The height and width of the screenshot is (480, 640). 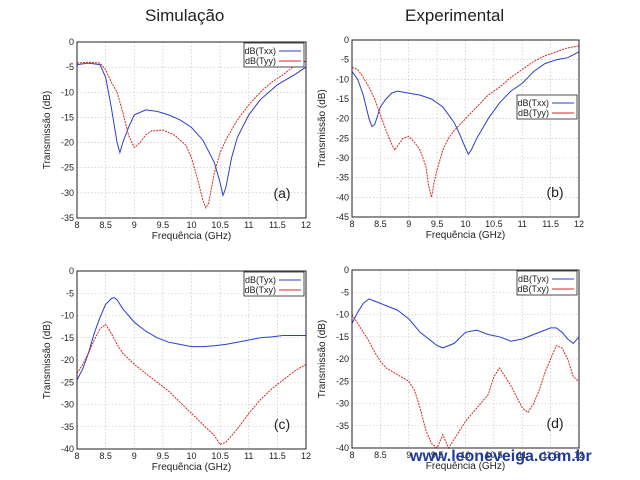 I want to click on panel-label: (b), so click(x=554, y=192).